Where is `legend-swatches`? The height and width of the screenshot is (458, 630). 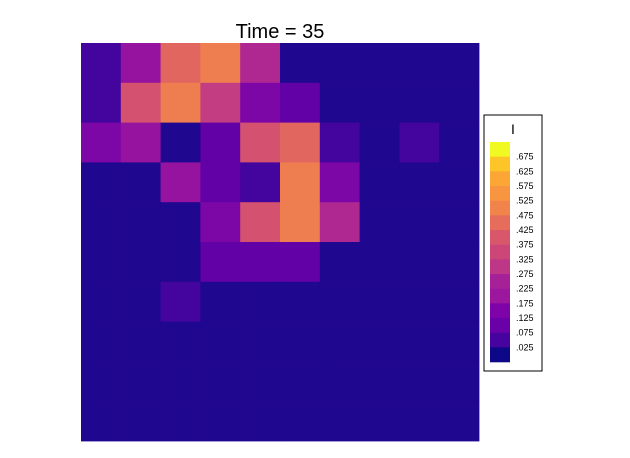
legend-swatches is located at coordinates (500, 252).